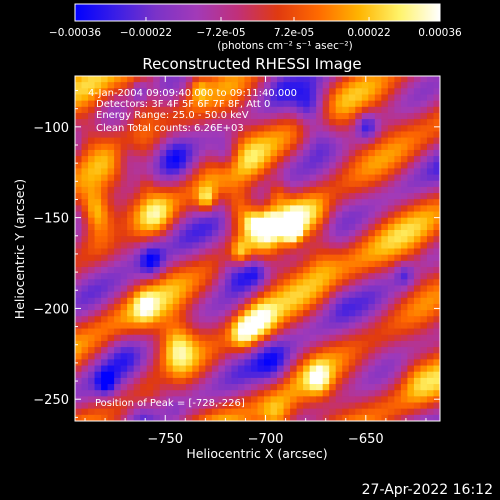 Image resolution: width=500 pixels, height=500 pixels. What do you see at coordinates (284, 46) in the screenshot?
I see `colorbar-units: (photons cm⁻² s⁻¹ asec⁻²)` at bounding box center [284, 46].